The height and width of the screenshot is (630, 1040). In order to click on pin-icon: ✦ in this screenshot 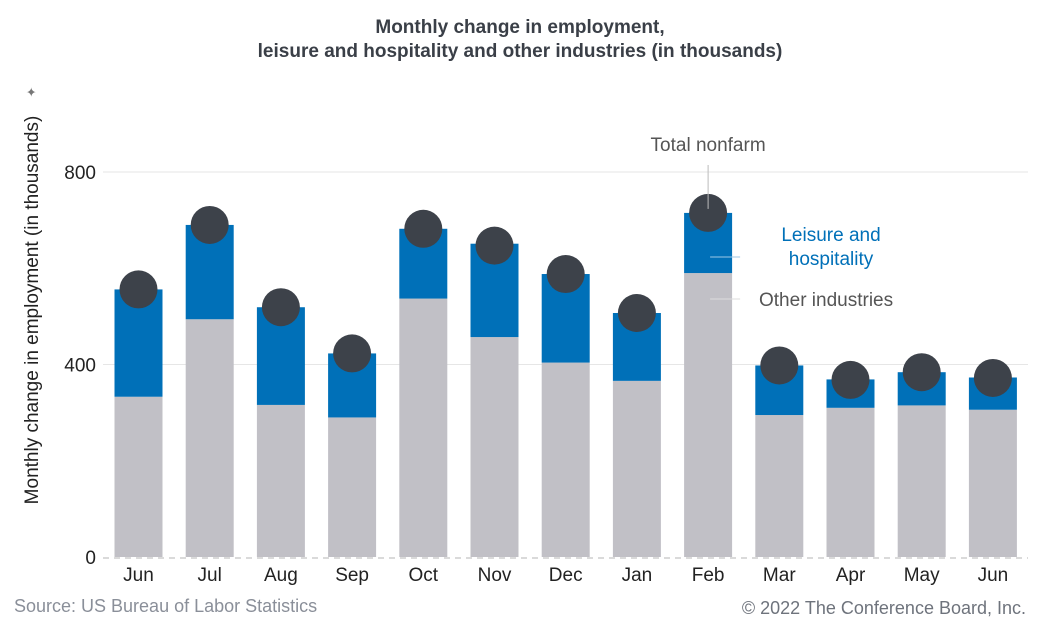, I will do `click(32, 91)`.